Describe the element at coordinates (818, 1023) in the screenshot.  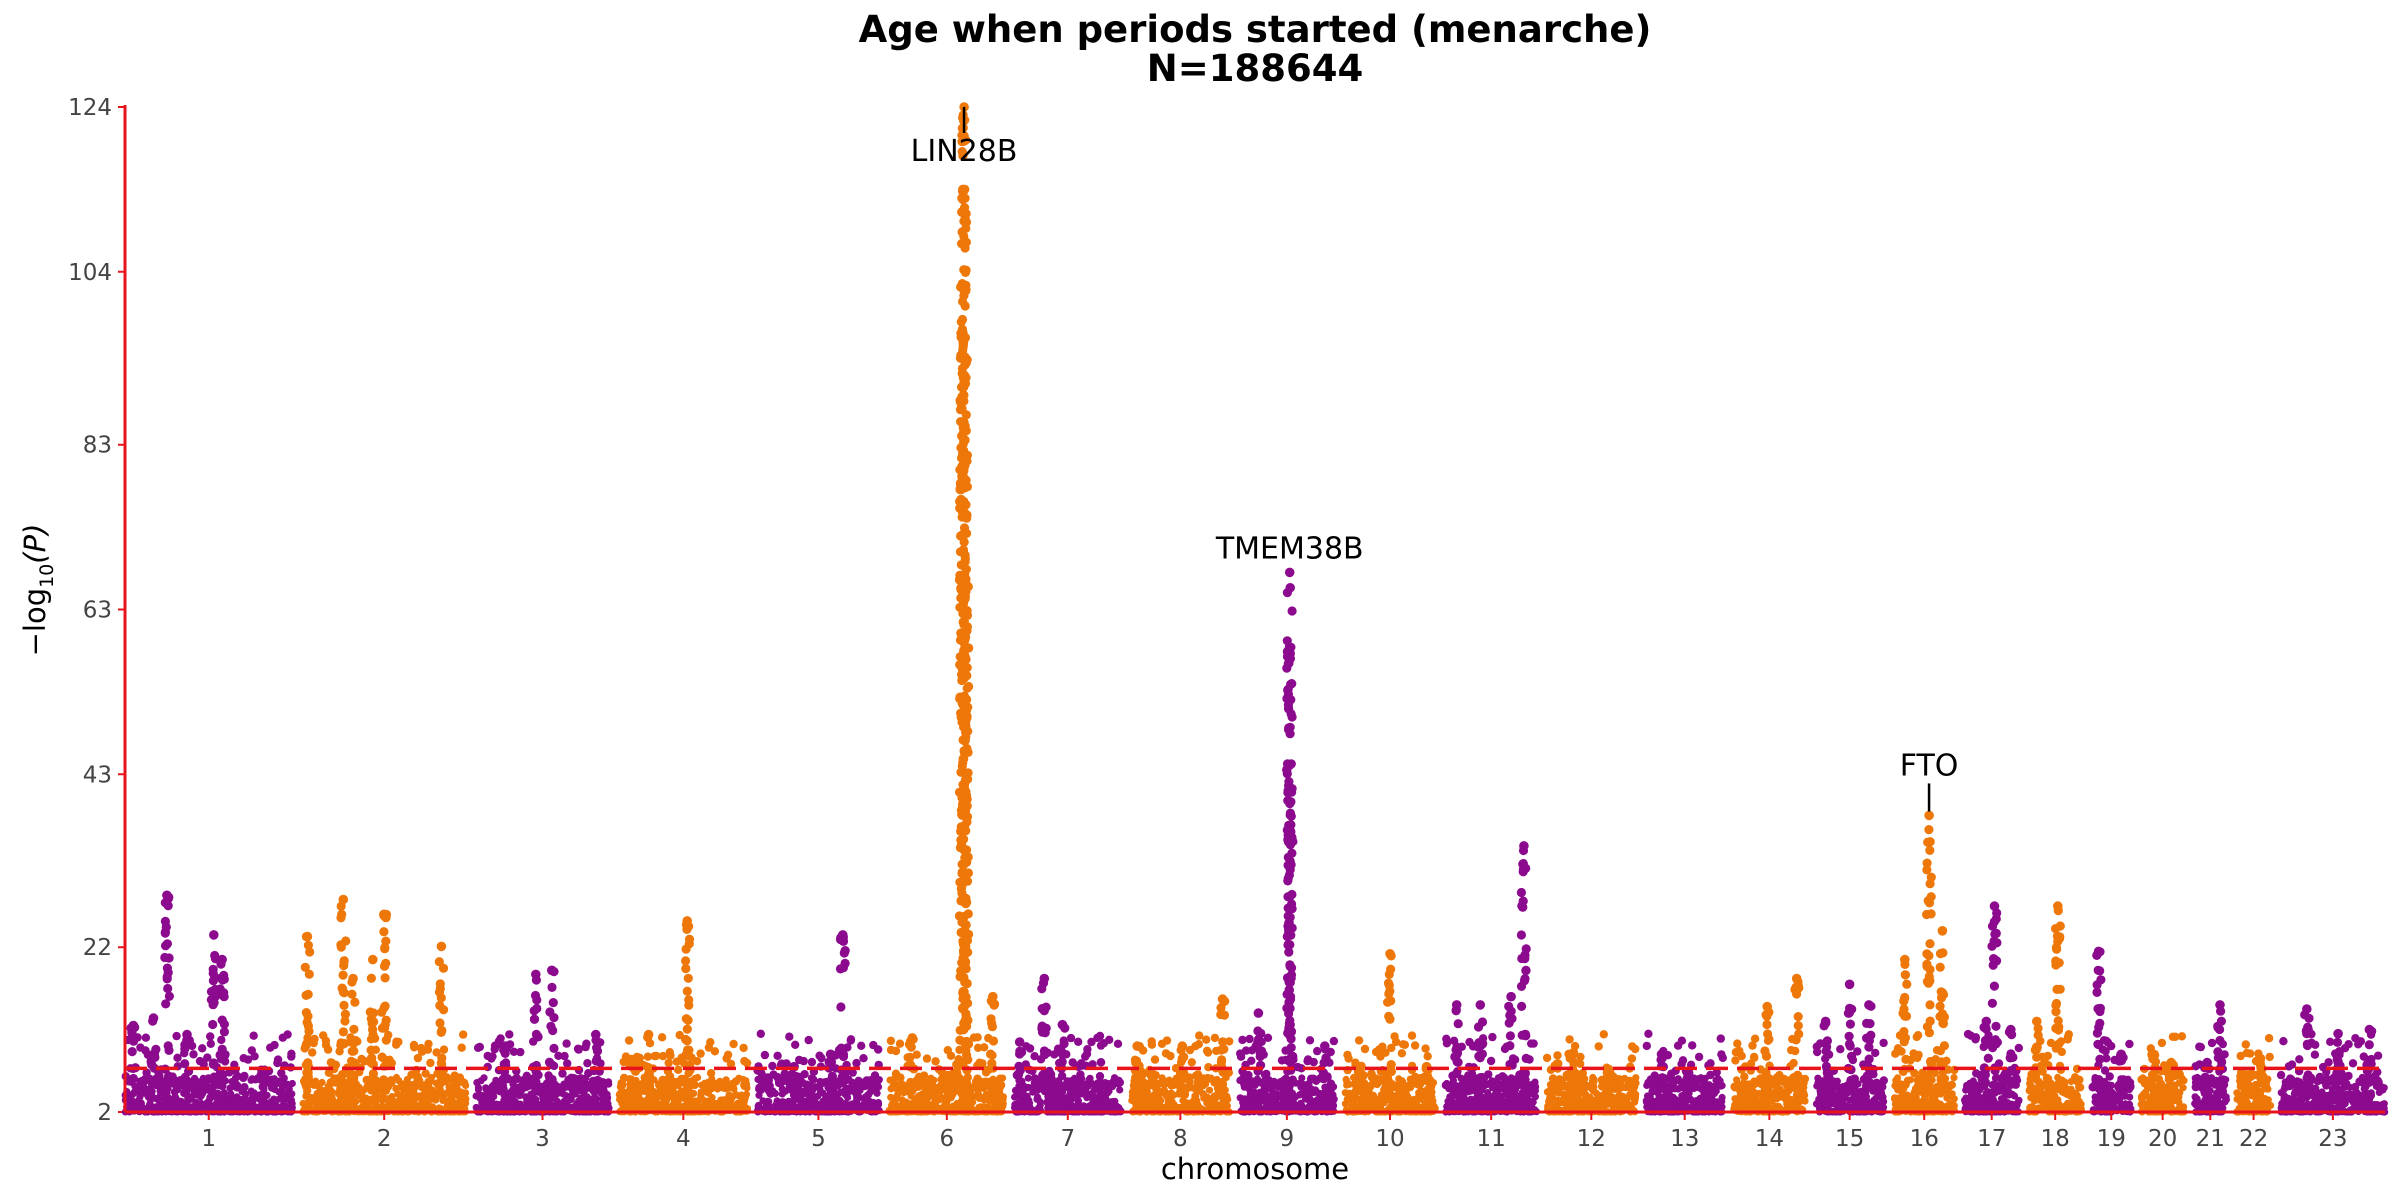
I see `chromosome-5-points` at that location.